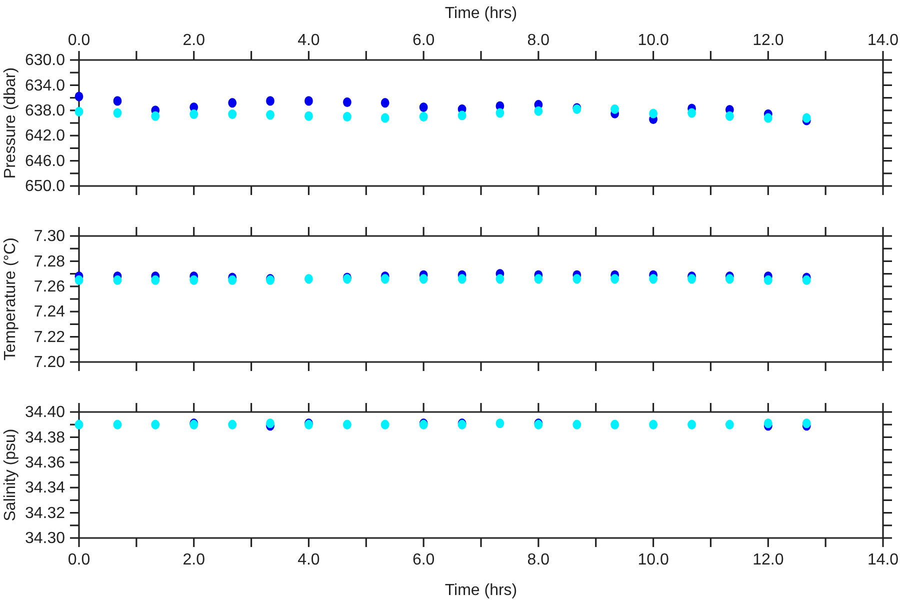  I want to click on y-tick-label: 630.0, so click(45, 61).